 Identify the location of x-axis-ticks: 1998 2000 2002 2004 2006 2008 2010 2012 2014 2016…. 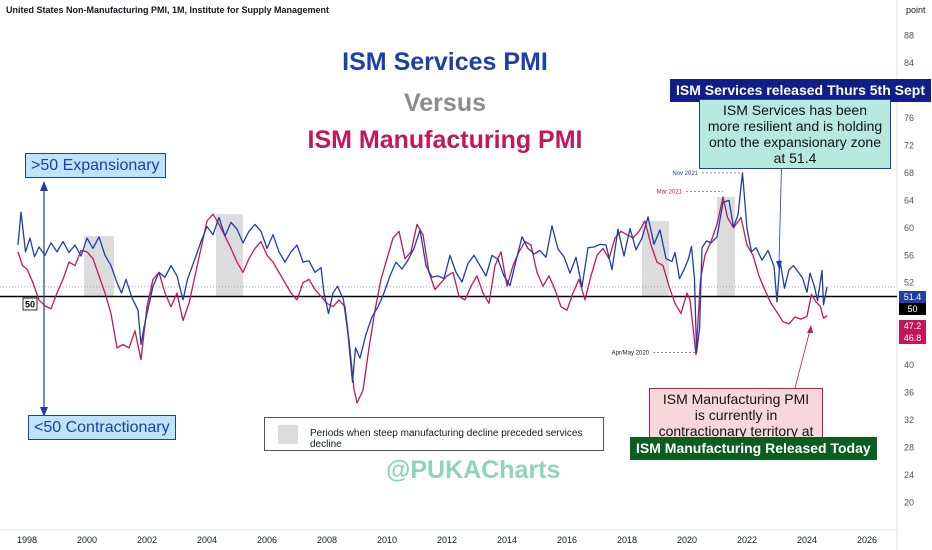
(447, 540).